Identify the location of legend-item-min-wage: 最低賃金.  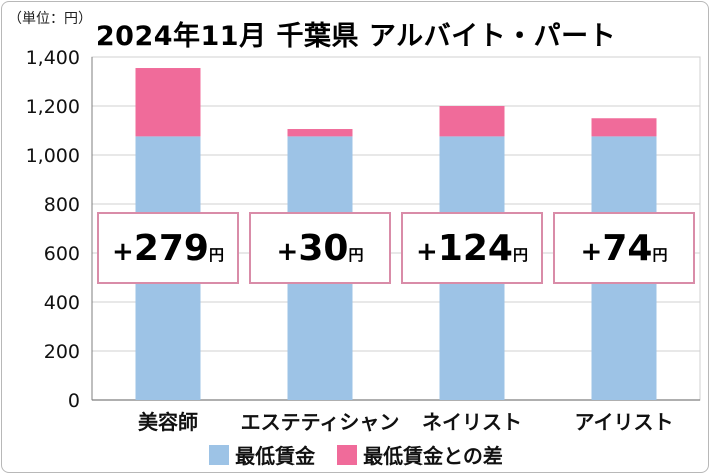
(262, 454).